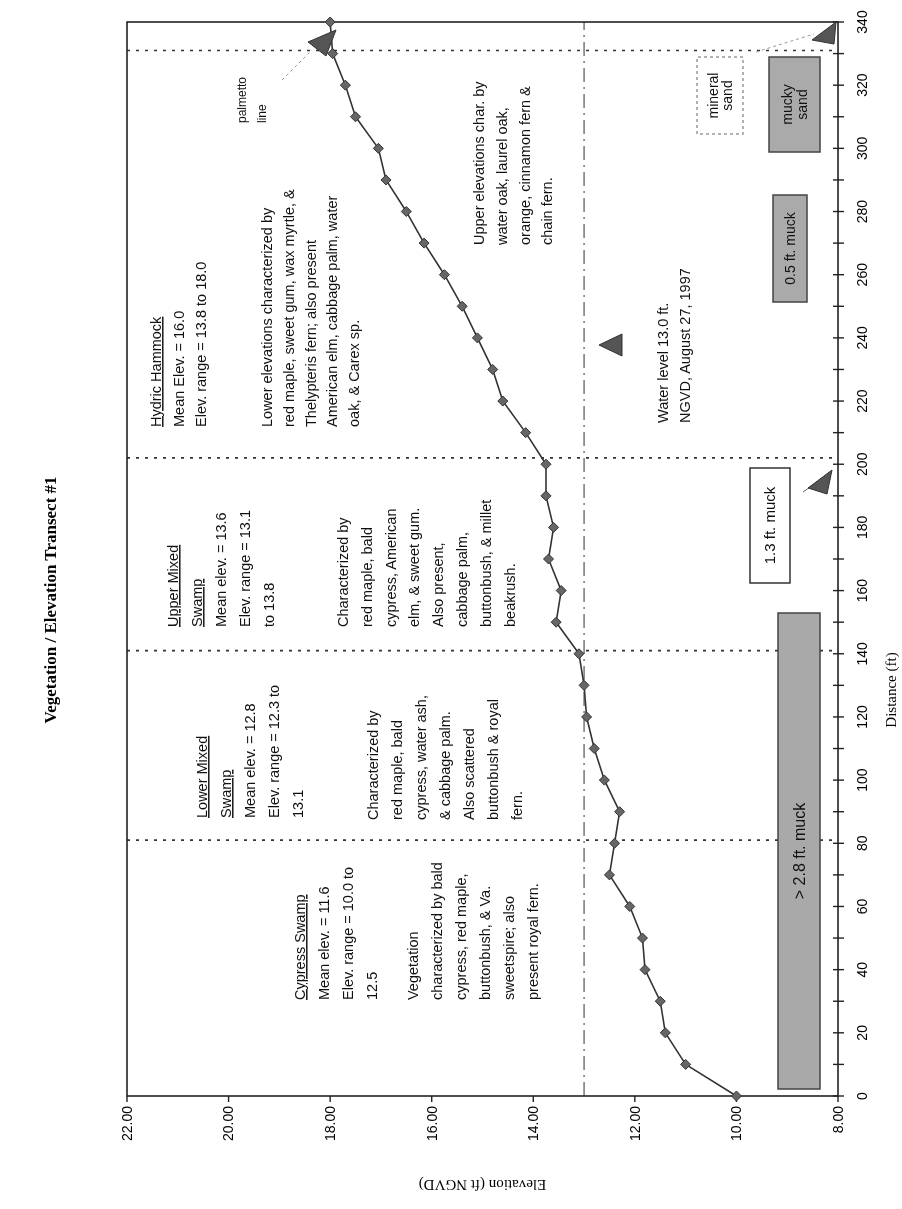 Image resolution: width=902 pixels, height=1209 pixels. What do you see at coordinates (861, 717) in the screenshot?
I see `y-tick-label: 120` at bounding box center [861, 717].